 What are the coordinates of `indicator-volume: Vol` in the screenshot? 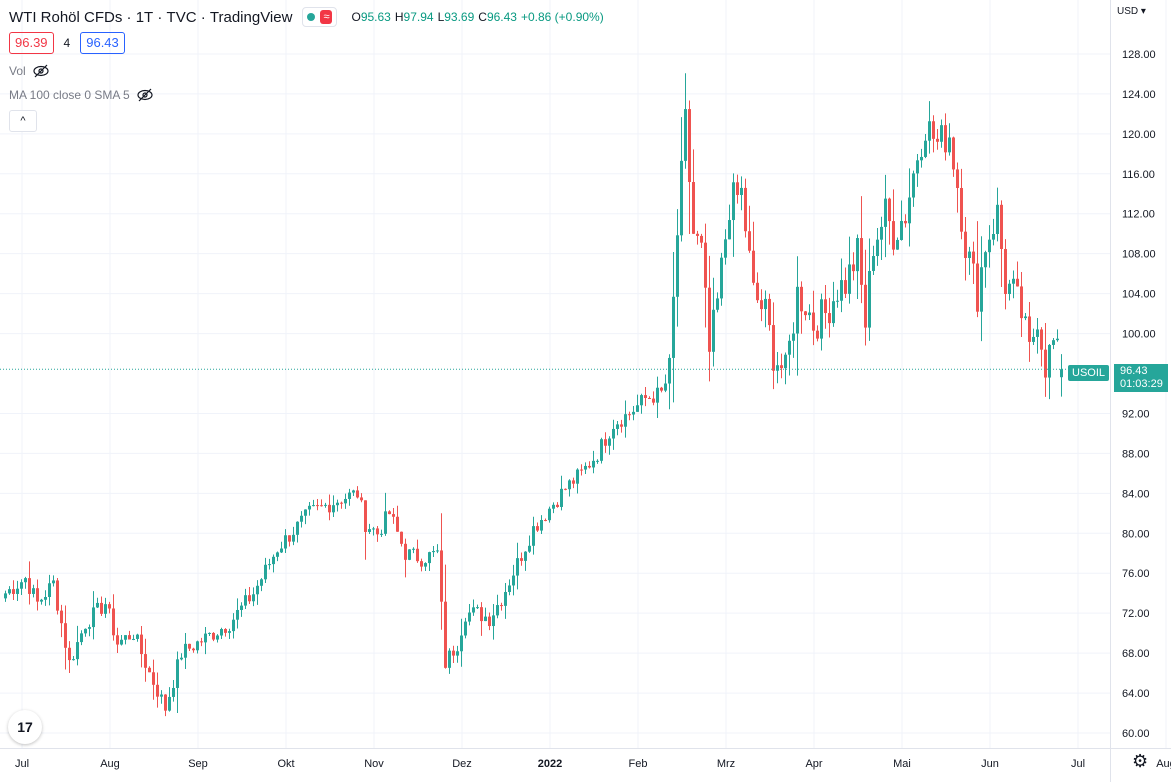 It's located at (29, 71).